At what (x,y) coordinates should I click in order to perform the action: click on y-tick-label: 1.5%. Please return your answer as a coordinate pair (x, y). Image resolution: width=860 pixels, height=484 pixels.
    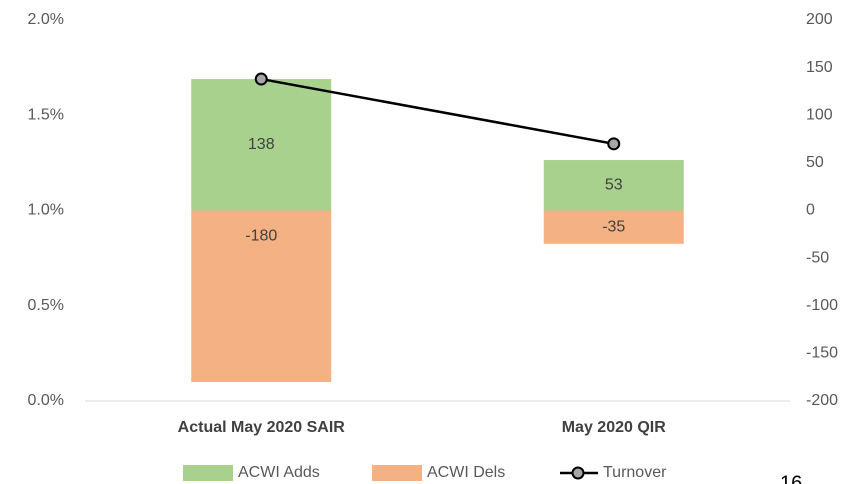
    Looking at the image, I should click on (46, 114).